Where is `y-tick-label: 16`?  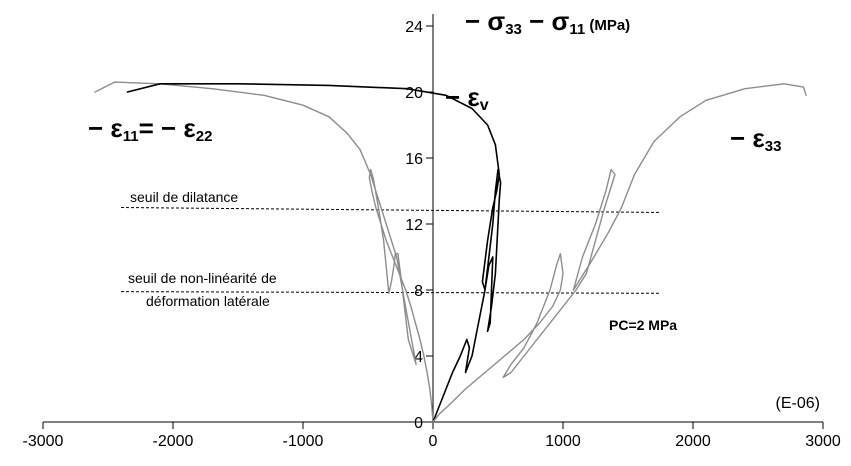
y-tick-label: 16 is located at coordinates (414, 159).